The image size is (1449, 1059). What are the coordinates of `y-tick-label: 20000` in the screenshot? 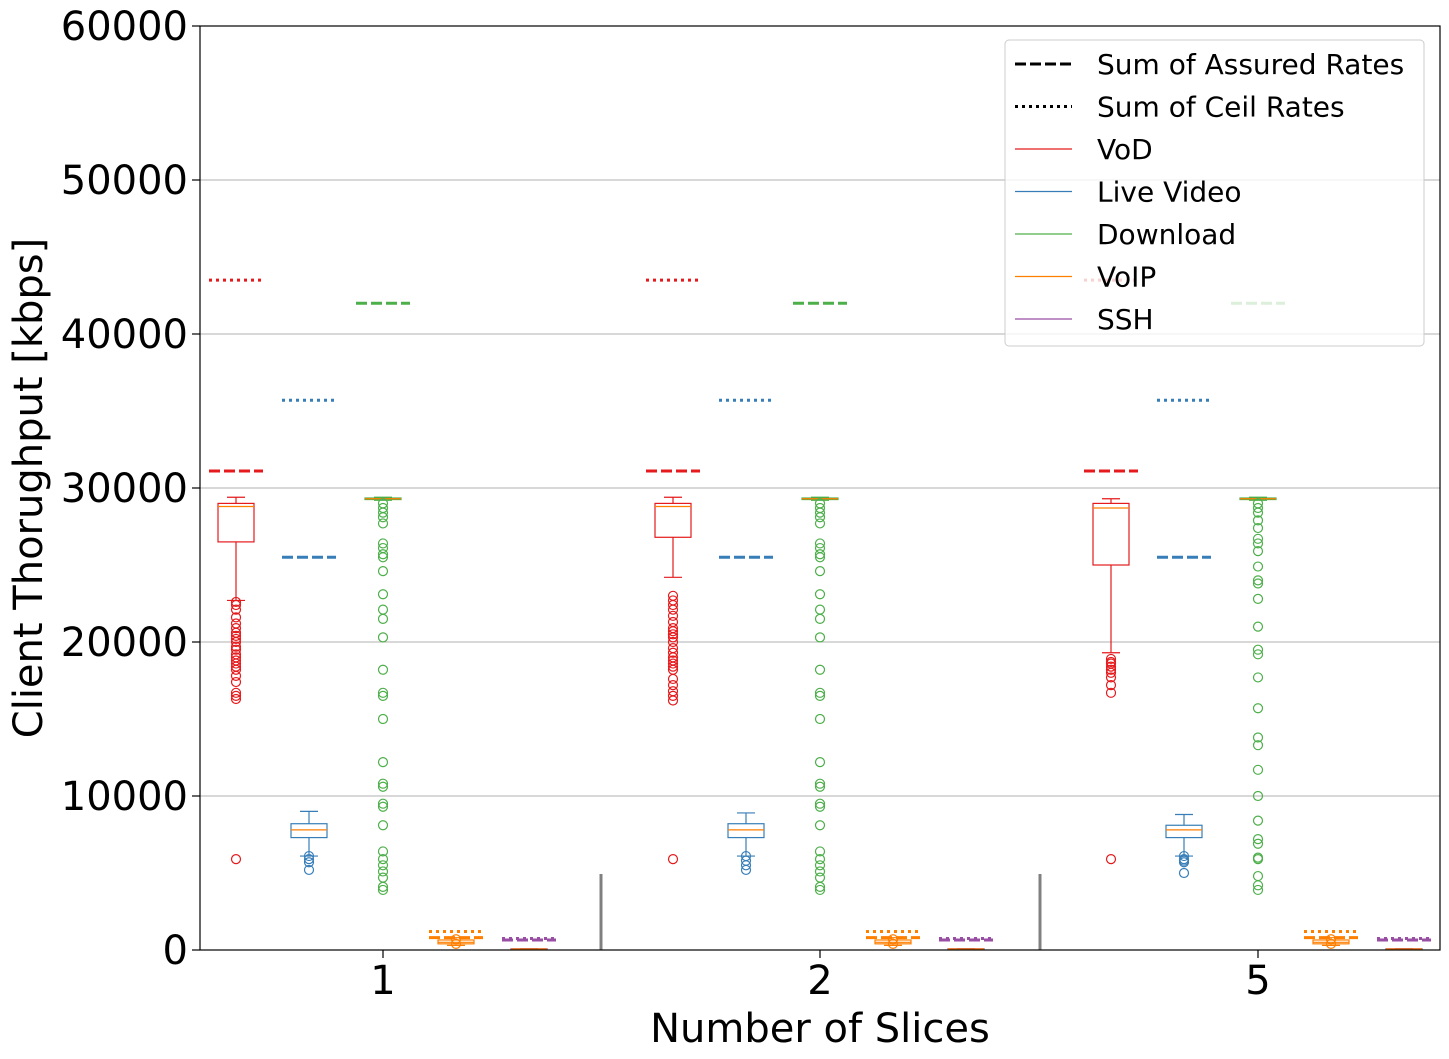 It's located at (124, 643).